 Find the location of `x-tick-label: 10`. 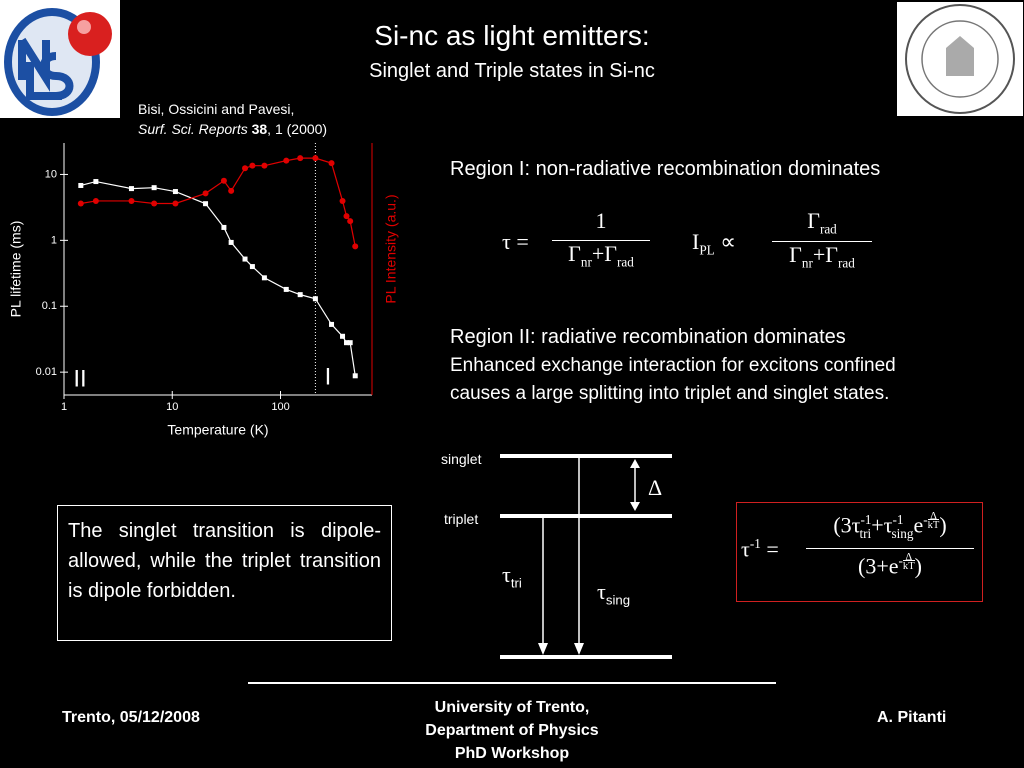

x-tick-label: 10 is located at coordinates (172, 407).